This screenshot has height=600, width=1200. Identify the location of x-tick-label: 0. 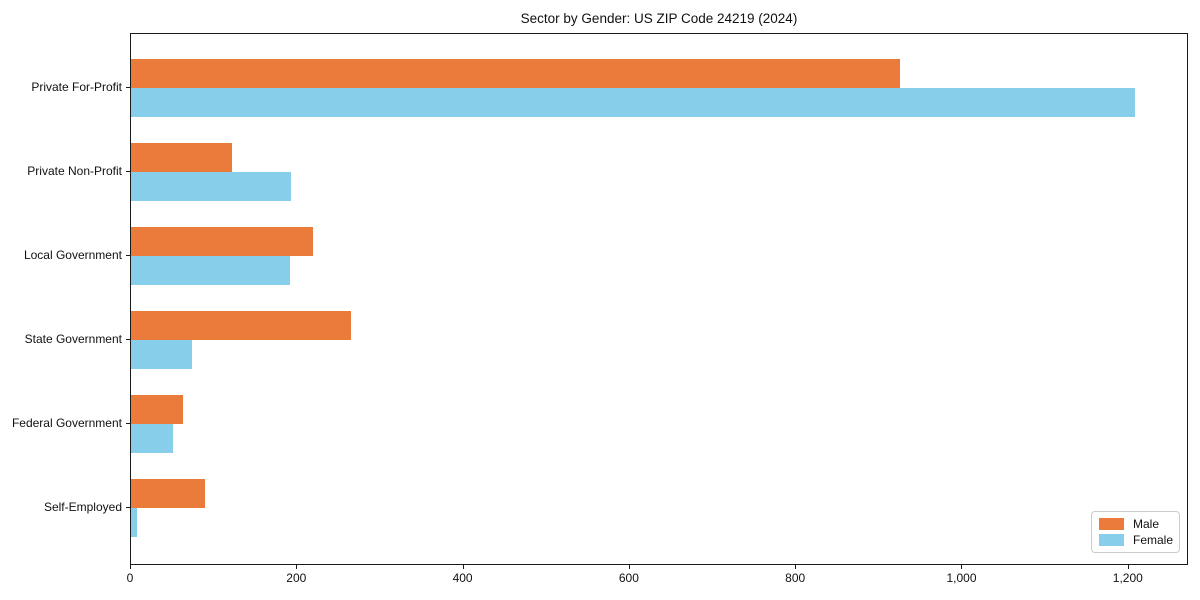
(130, 578).